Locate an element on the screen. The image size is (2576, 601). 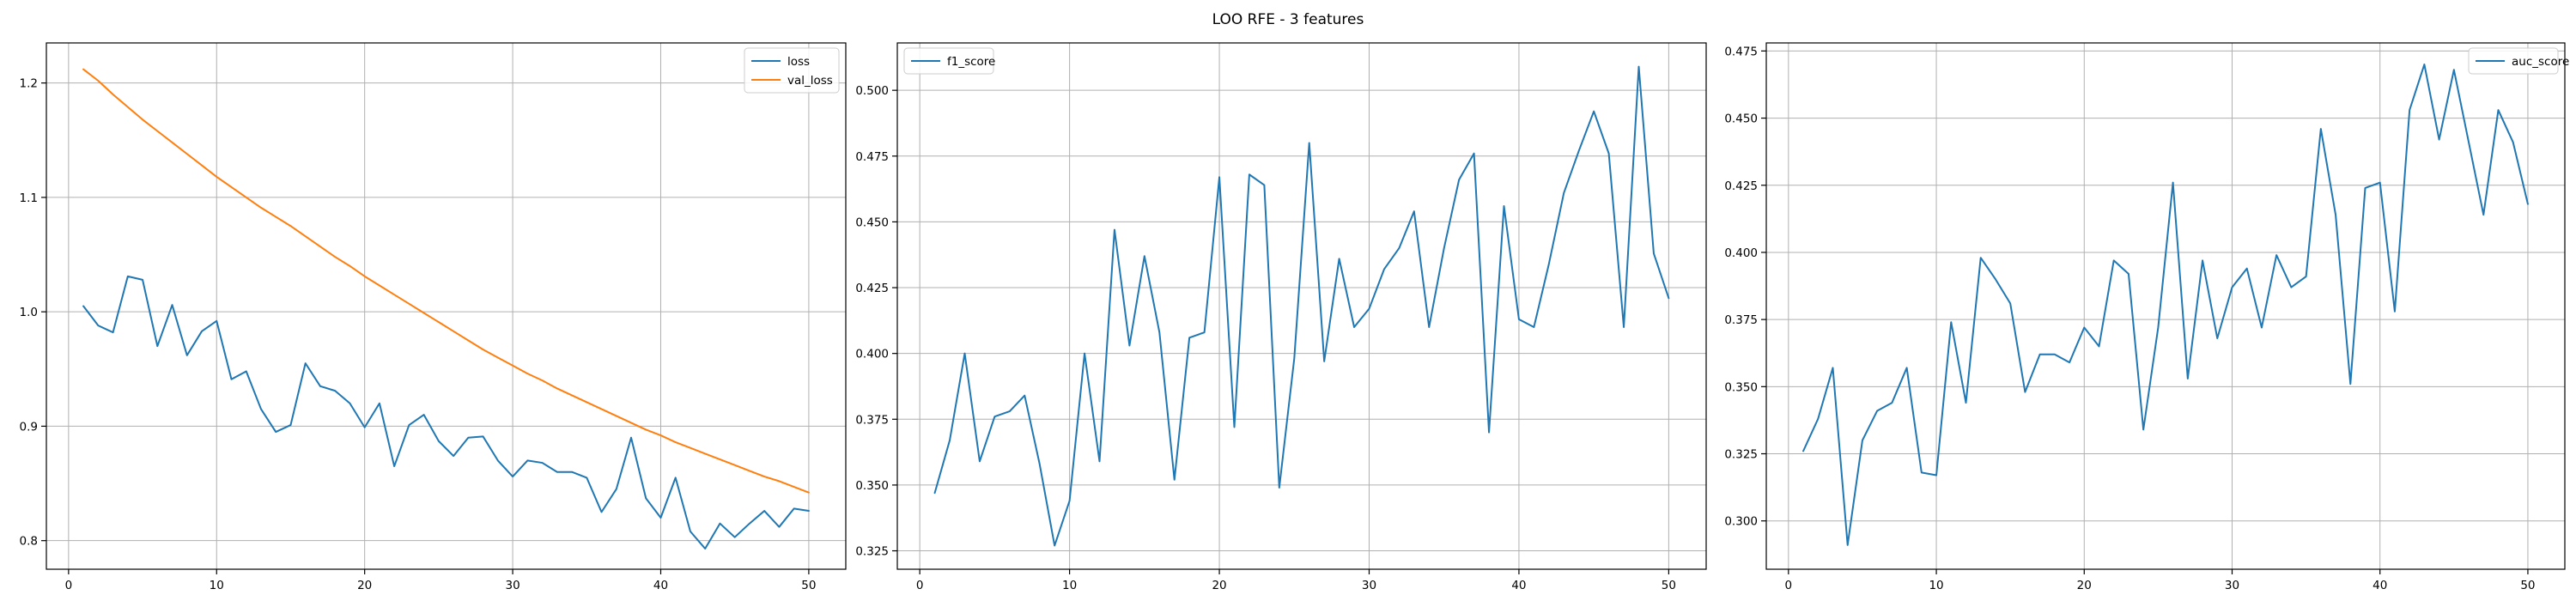
loss-y-tick-label: 0.8 is located at coordinates (29, 542).